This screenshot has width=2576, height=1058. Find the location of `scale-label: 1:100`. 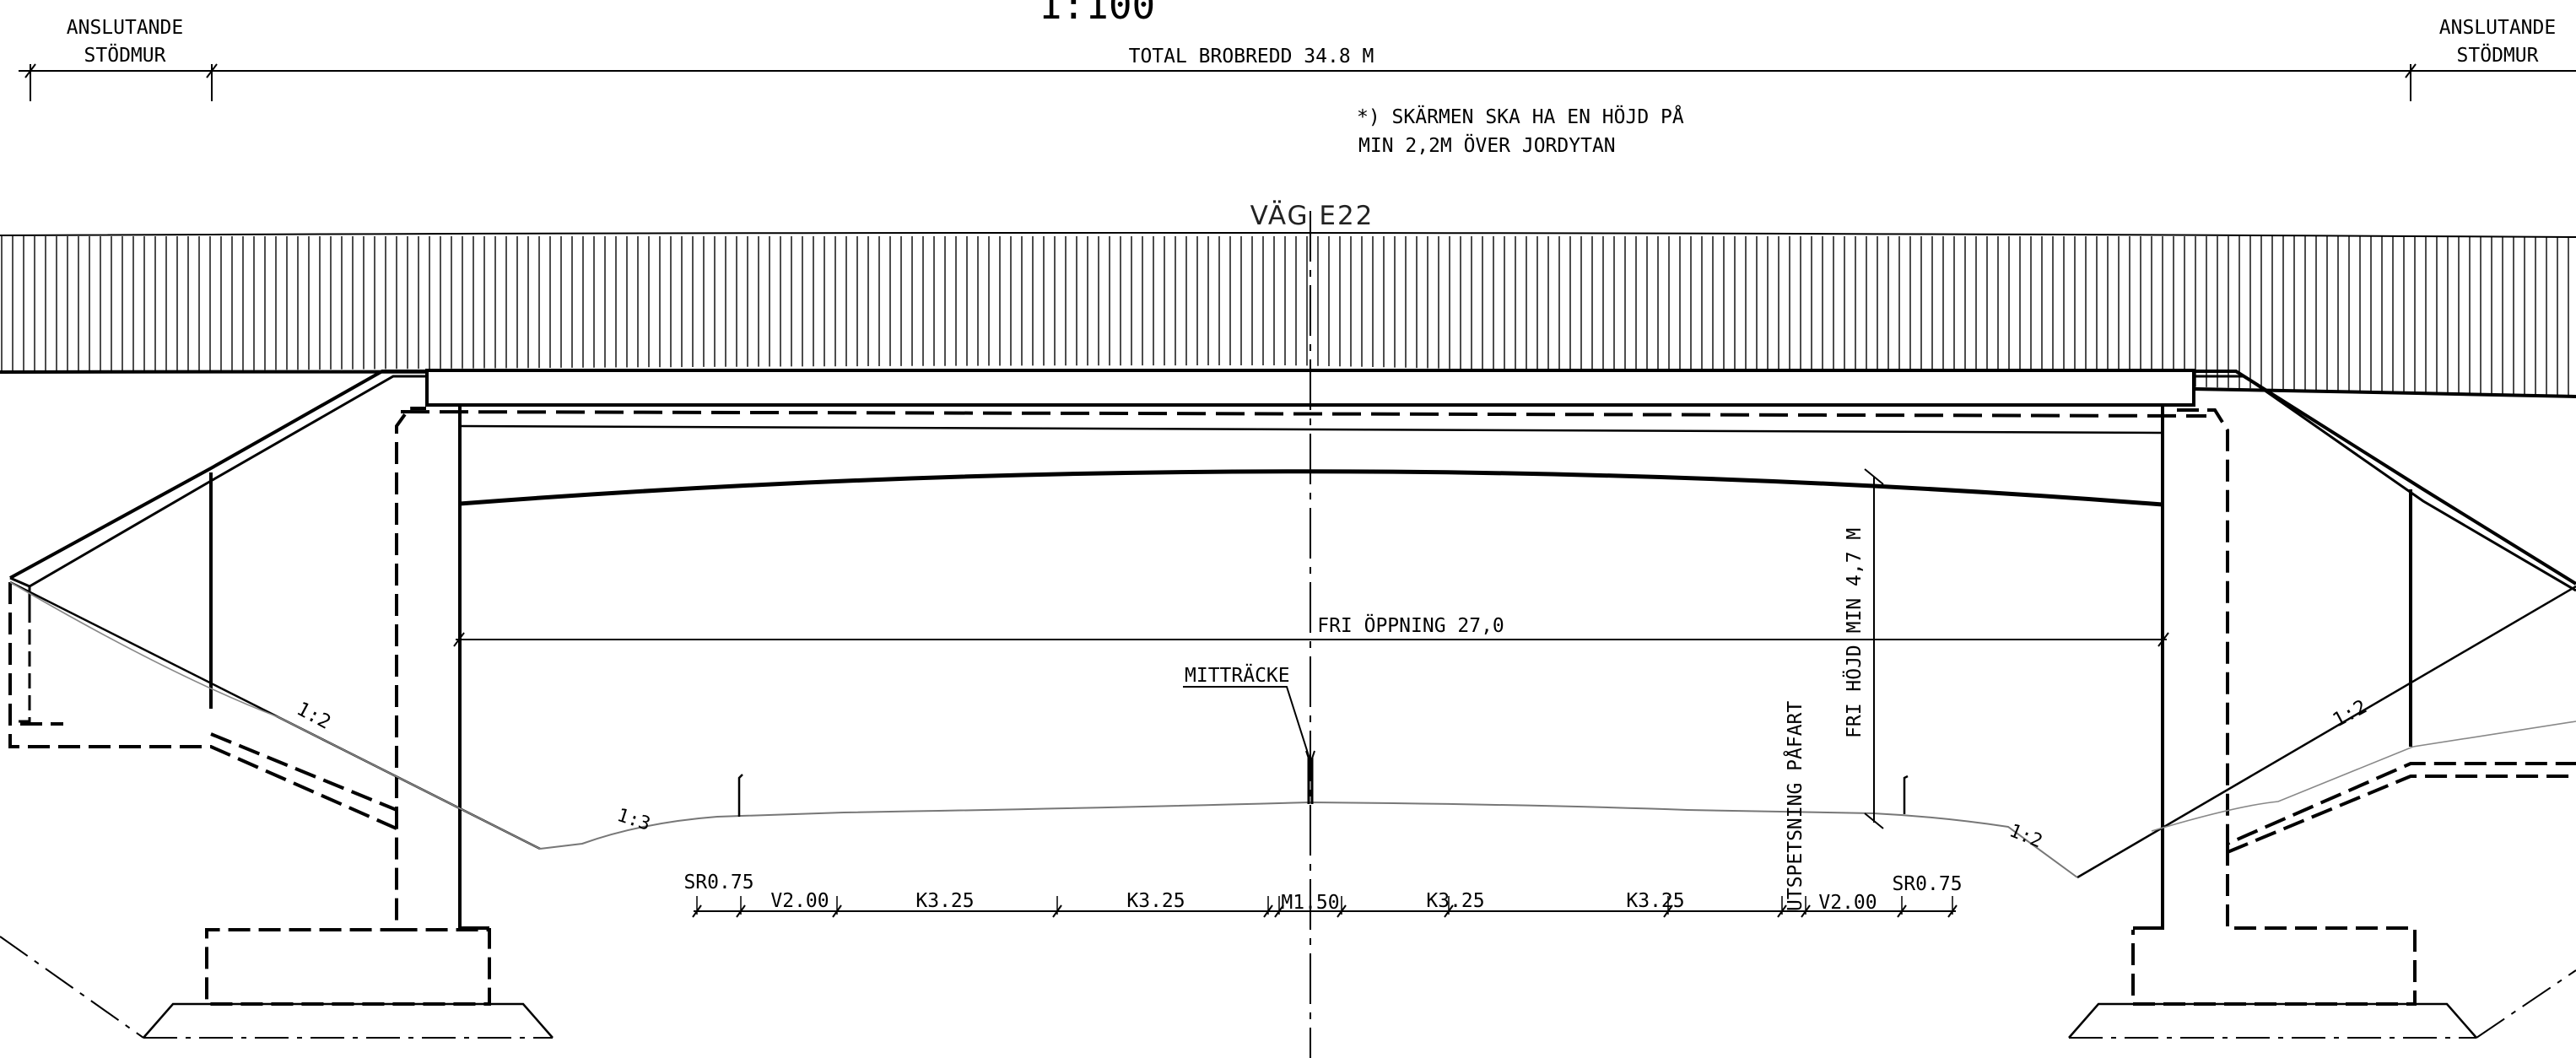

scale-label: 1:100 is located at coordinates (1097, 14).